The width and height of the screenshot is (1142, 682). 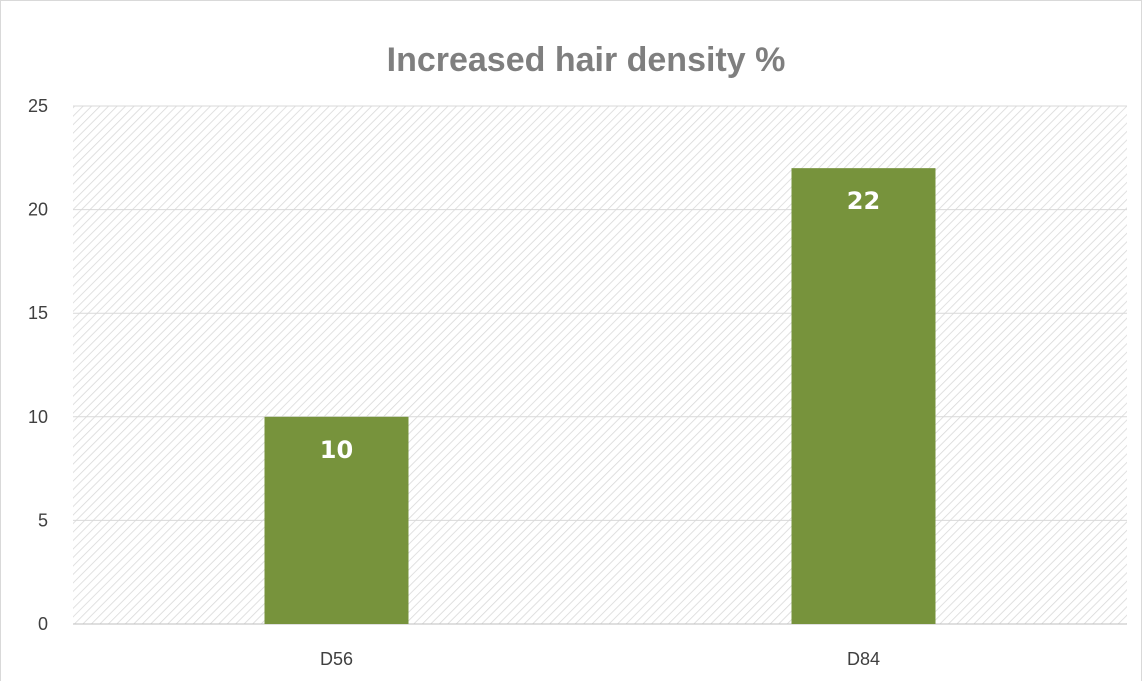 What do you see at coordinates (43, 520) in the screenshot?
I see `y-tick-label: 5` at bounding box center [43, 520].